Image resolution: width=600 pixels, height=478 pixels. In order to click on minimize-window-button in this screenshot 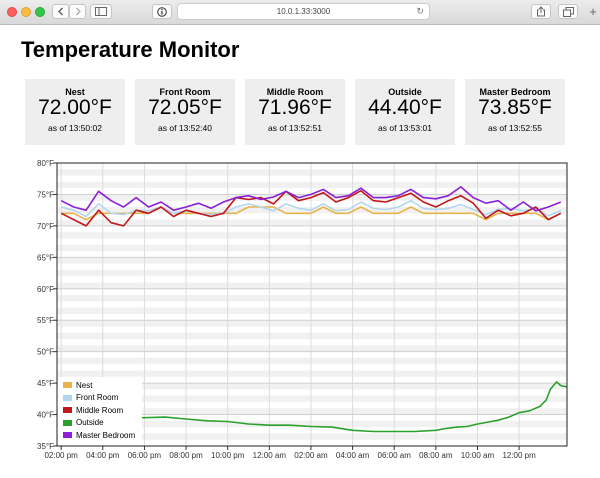, I will do `click(26, 12)`.